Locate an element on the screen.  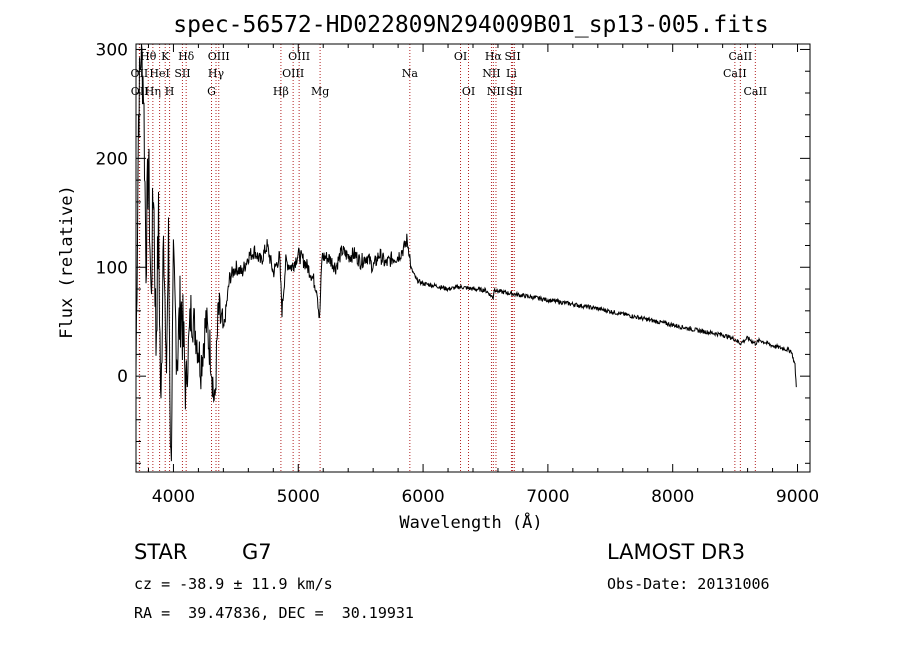
object-subclass: G7 is located at coordinates (257, 552).